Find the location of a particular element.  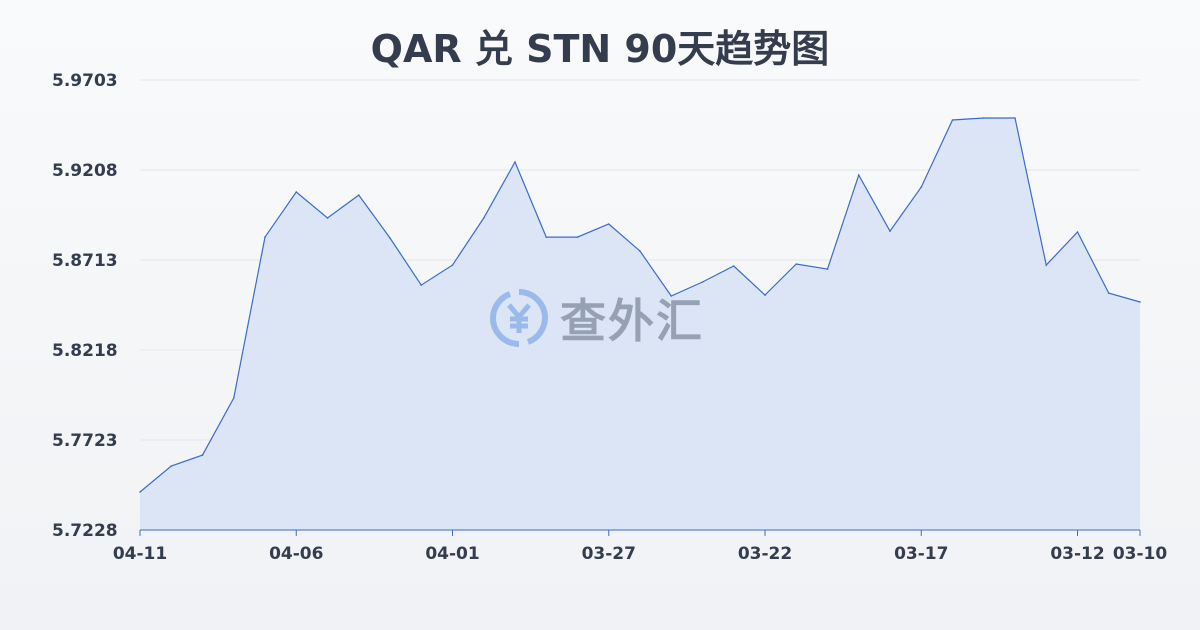

watermark-text: 查外汇 is located at coordinates (632, 321).